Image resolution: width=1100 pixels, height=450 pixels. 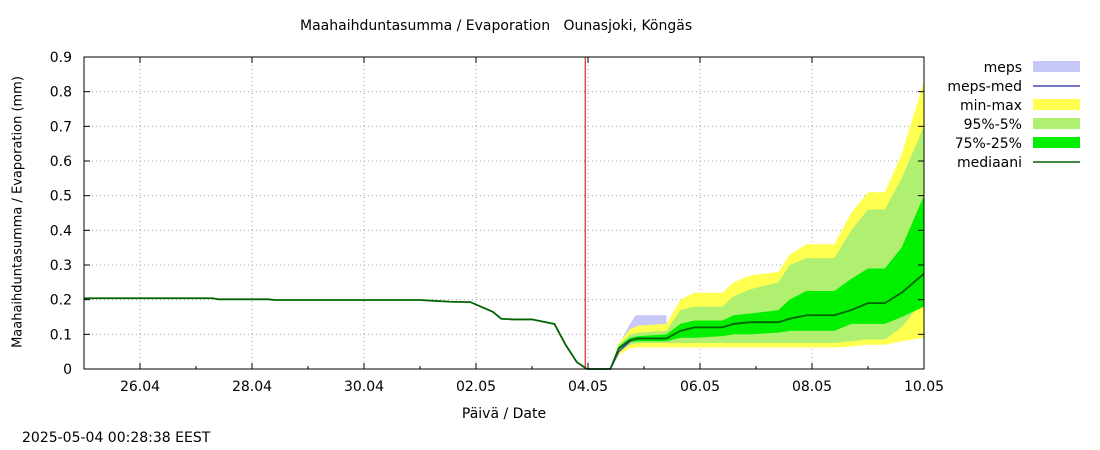 What do you see at coordinates (924, 387) in the screenshot?
I see `x-tick-label: 10.05` at bounding box center [924, 387].